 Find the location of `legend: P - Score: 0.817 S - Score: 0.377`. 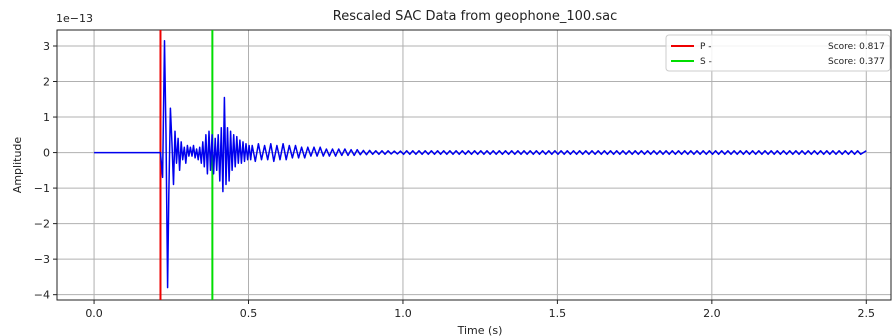

legend: P - Score: 0.817 S - Score: 0.377 is located at coordinates (778, 53).